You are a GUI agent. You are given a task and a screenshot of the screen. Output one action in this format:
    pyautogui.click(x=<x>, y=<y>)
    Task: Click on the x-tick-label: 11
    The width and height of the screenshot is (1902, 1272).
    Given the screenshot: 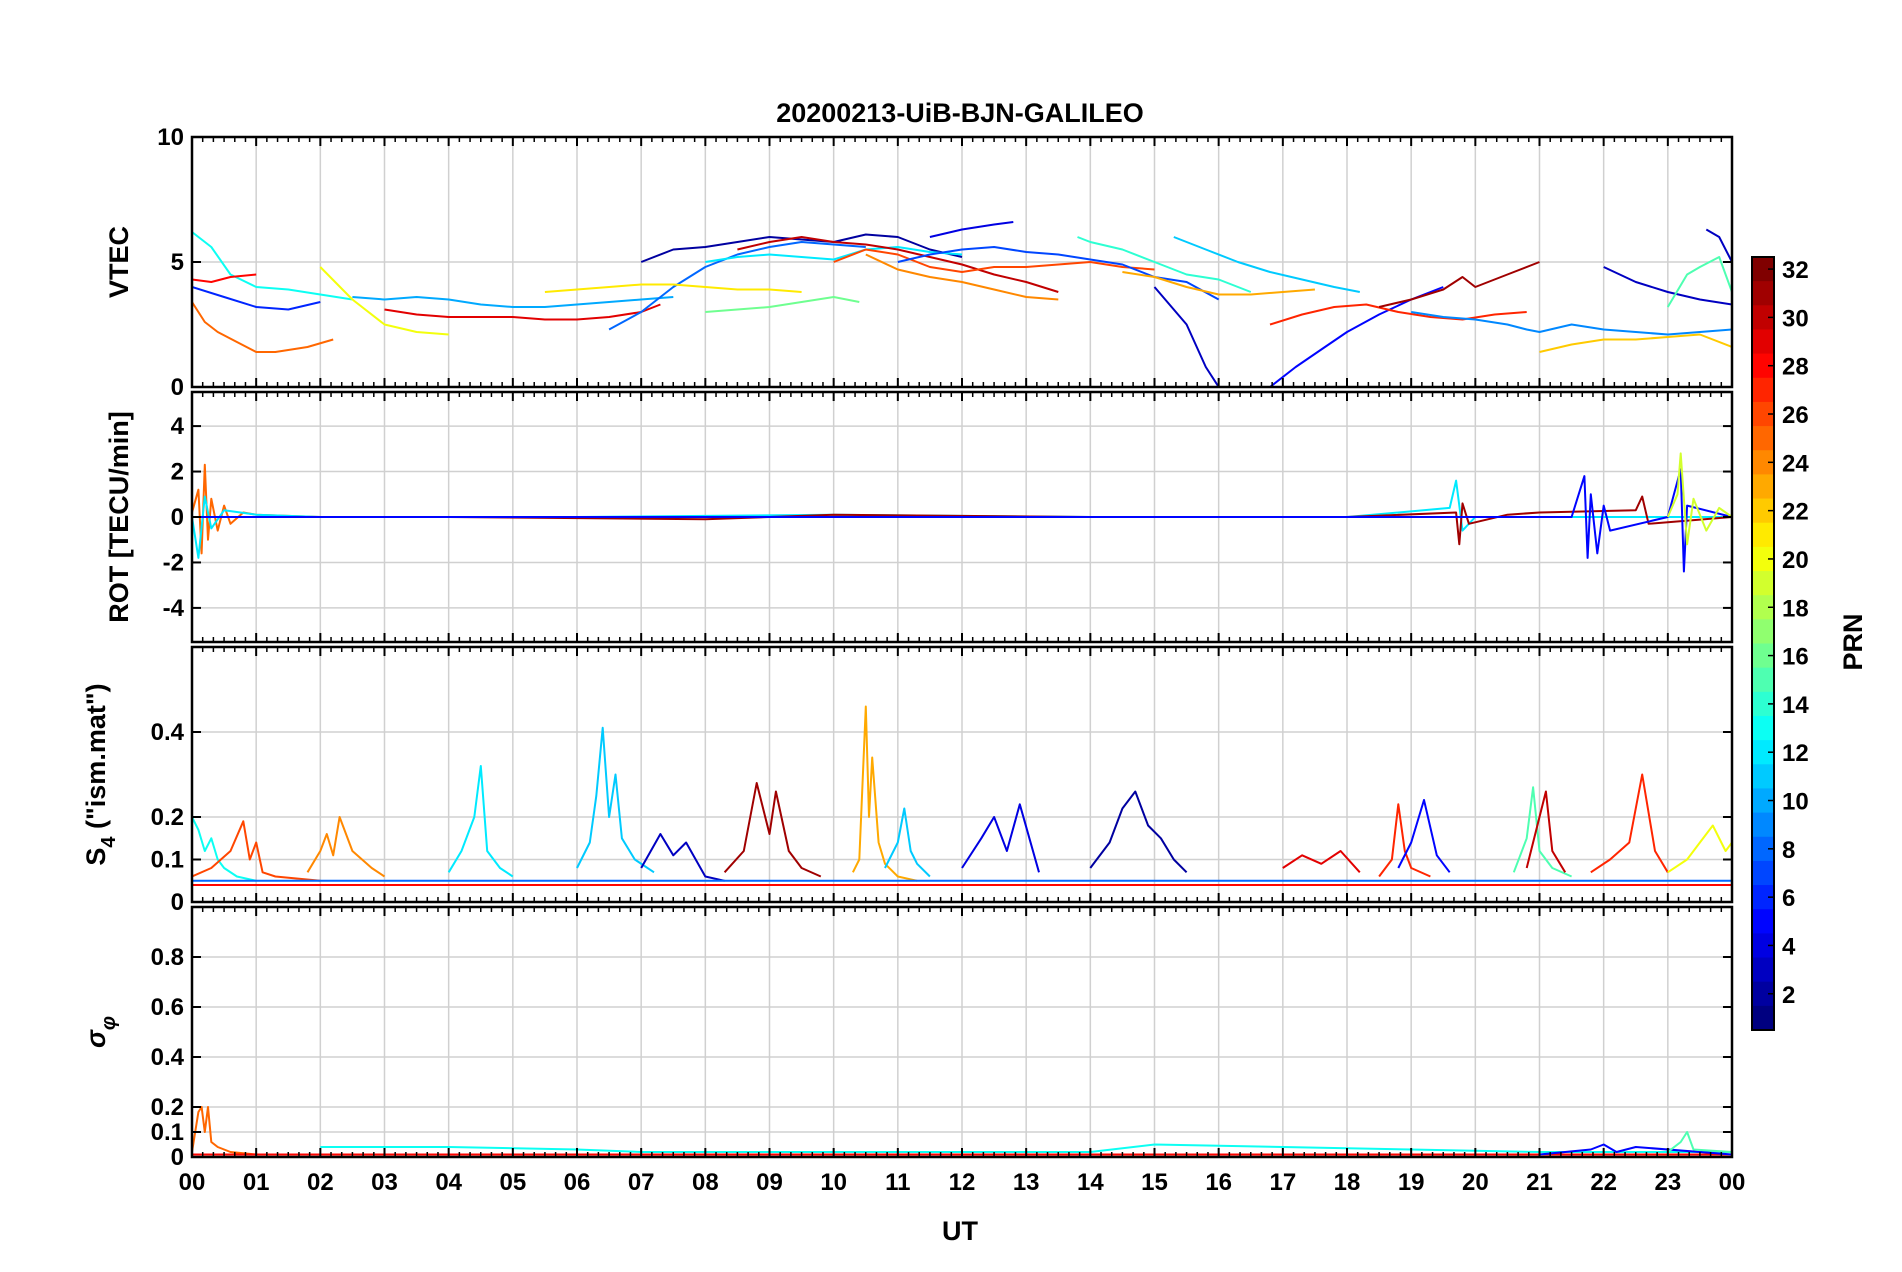 What is the action you would take?
    pyautogui.click(x=897, y=1182)
    